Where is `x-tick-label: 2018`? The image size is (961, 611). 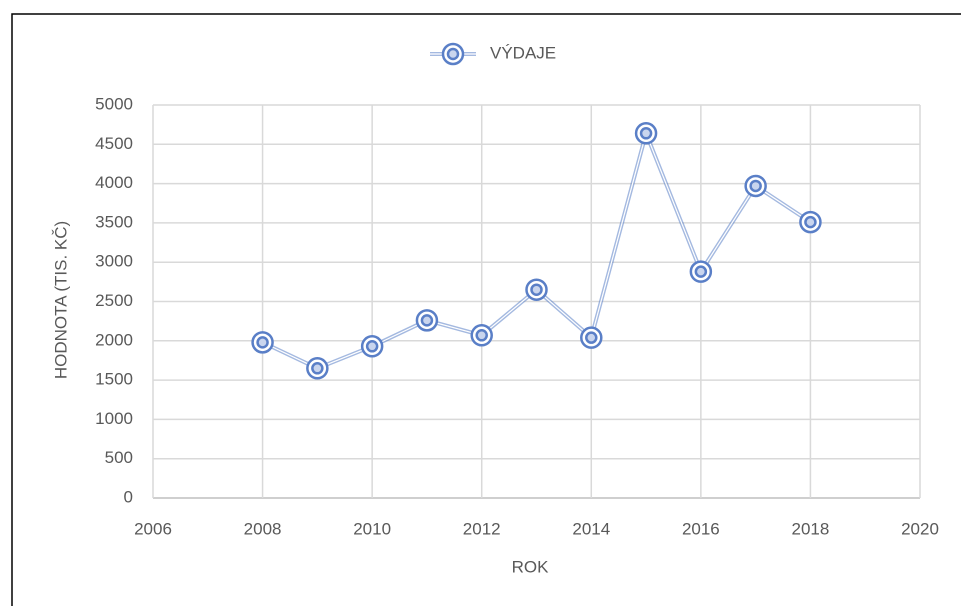
x-tick-label: 2018 is located at coordinates (811, 528).